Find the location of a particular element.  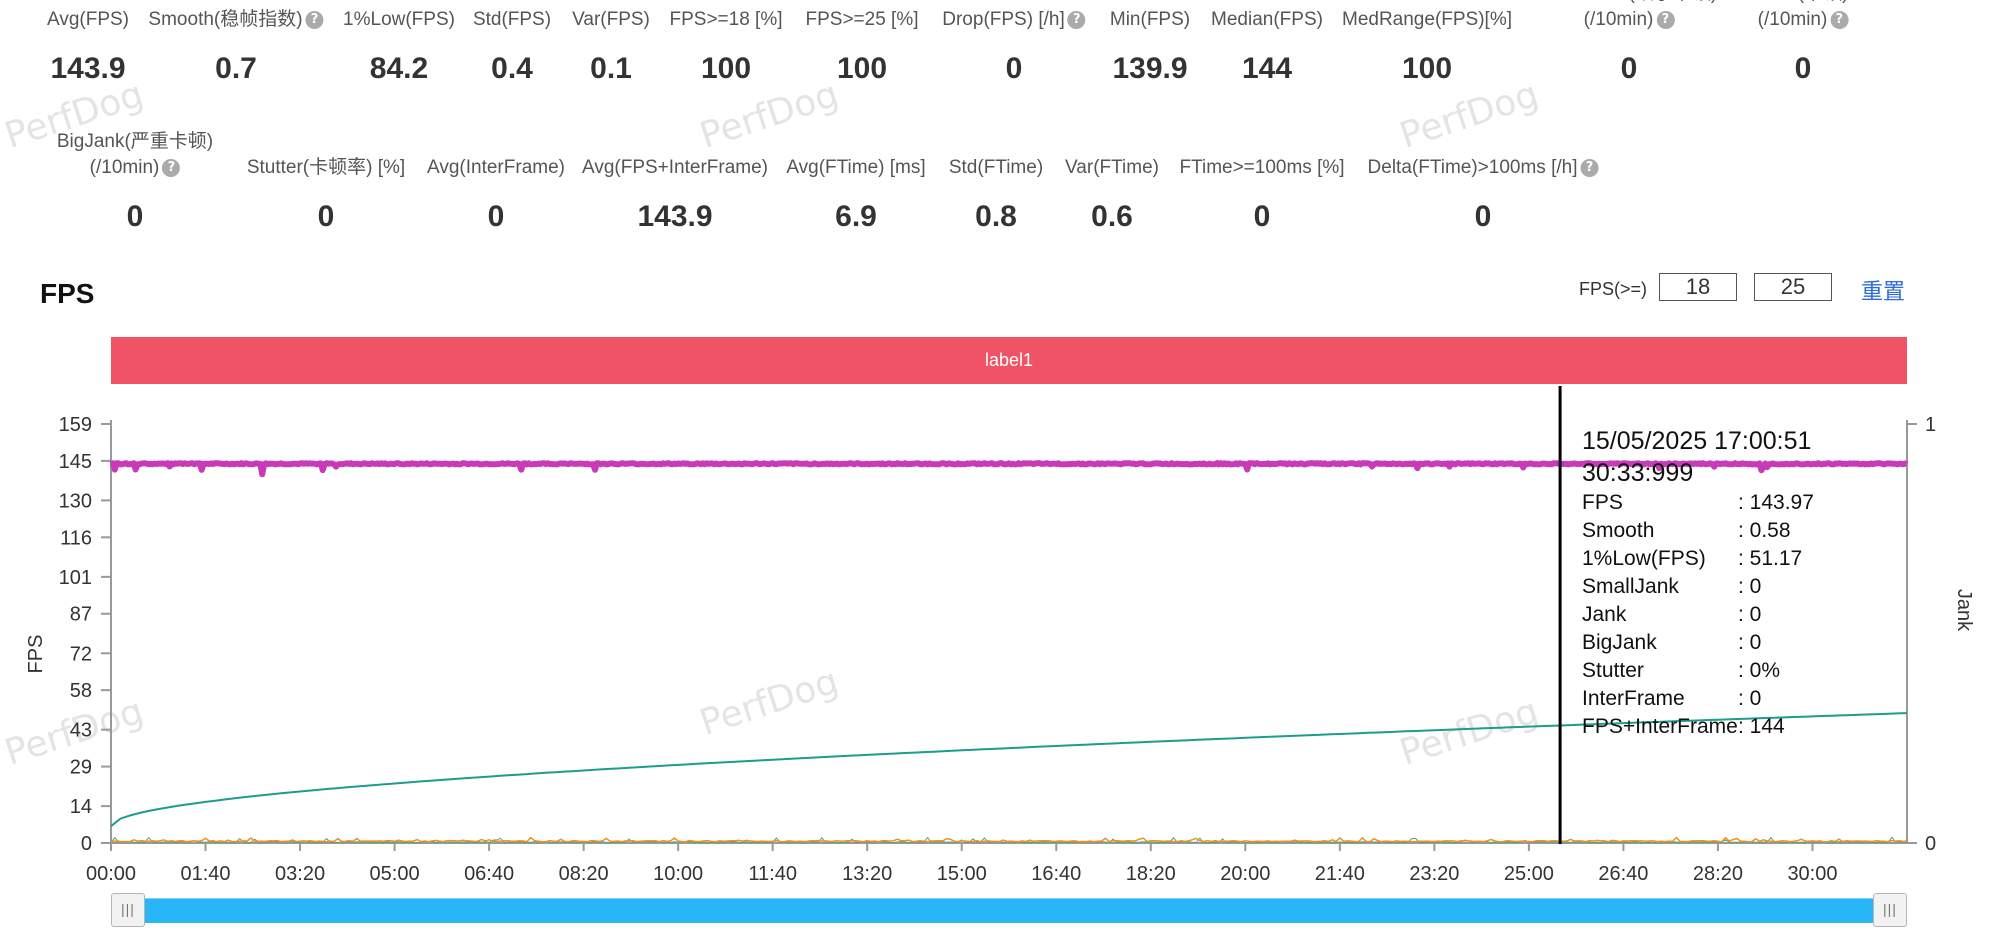

stat-label: Delta(FTime)>100ms [/h]? is located at coordinates (1483, 168).